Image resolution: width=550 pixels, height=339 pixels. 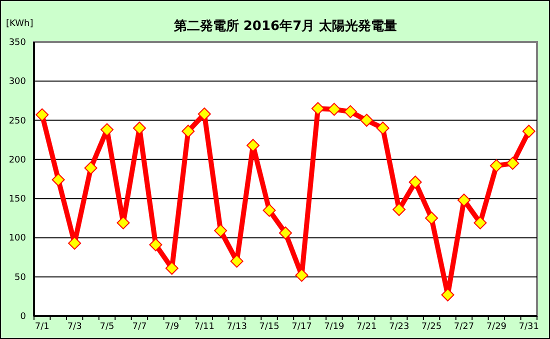 I want to click on x-tick-label: 7/7, so click(x=139, y=327).